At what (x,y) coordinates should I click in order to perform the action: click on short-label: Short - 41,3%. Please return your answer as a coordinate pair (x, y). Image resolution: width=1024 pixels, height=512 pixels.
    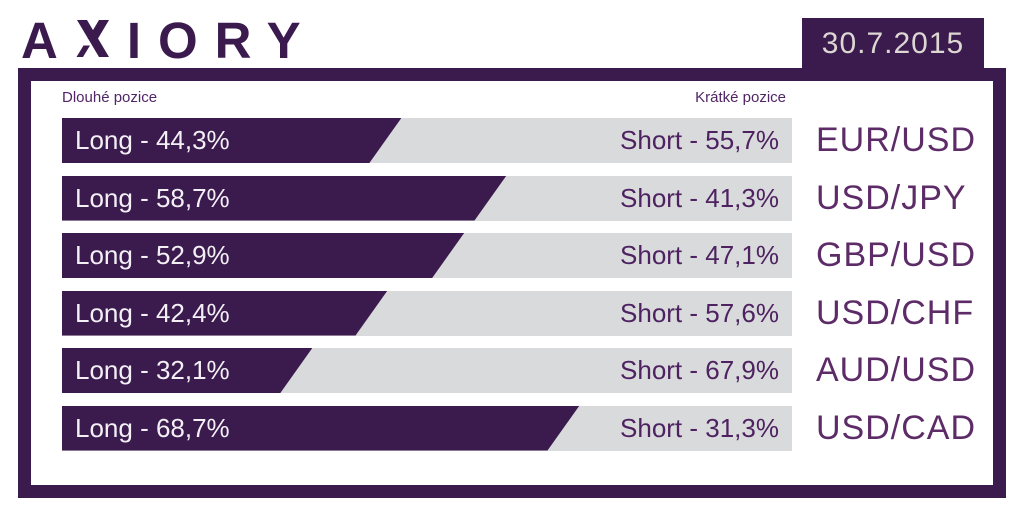
    Looking at the image, I should click on (699, 197).